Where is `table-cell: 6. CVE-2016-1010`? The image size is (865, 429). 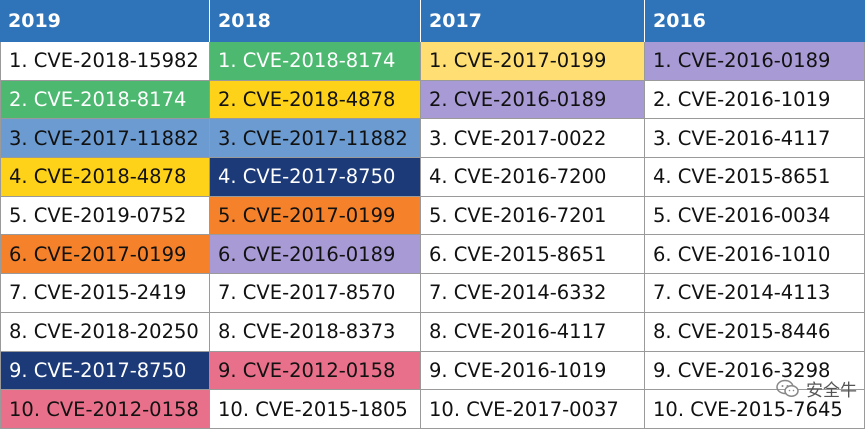 table-cell: 6. CVE-2016-1010 is located at coordinates (755, 255).